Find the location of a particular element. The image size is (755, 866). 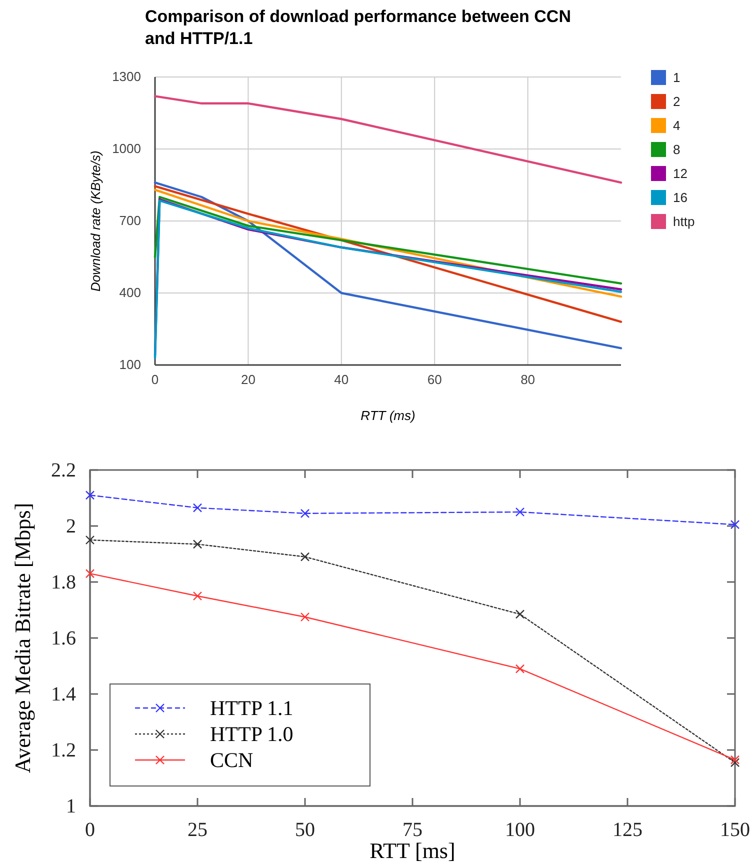

y-tick-label: 1.8 is located at coordinates (63, 582).